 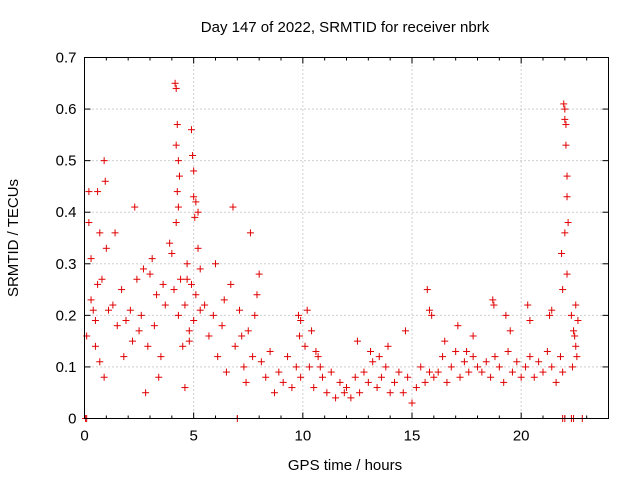 What do you see at coordinates (66, 367) in the screenshot?
I see `y-tick-label: 0.1` at bounding box center [66, 367].